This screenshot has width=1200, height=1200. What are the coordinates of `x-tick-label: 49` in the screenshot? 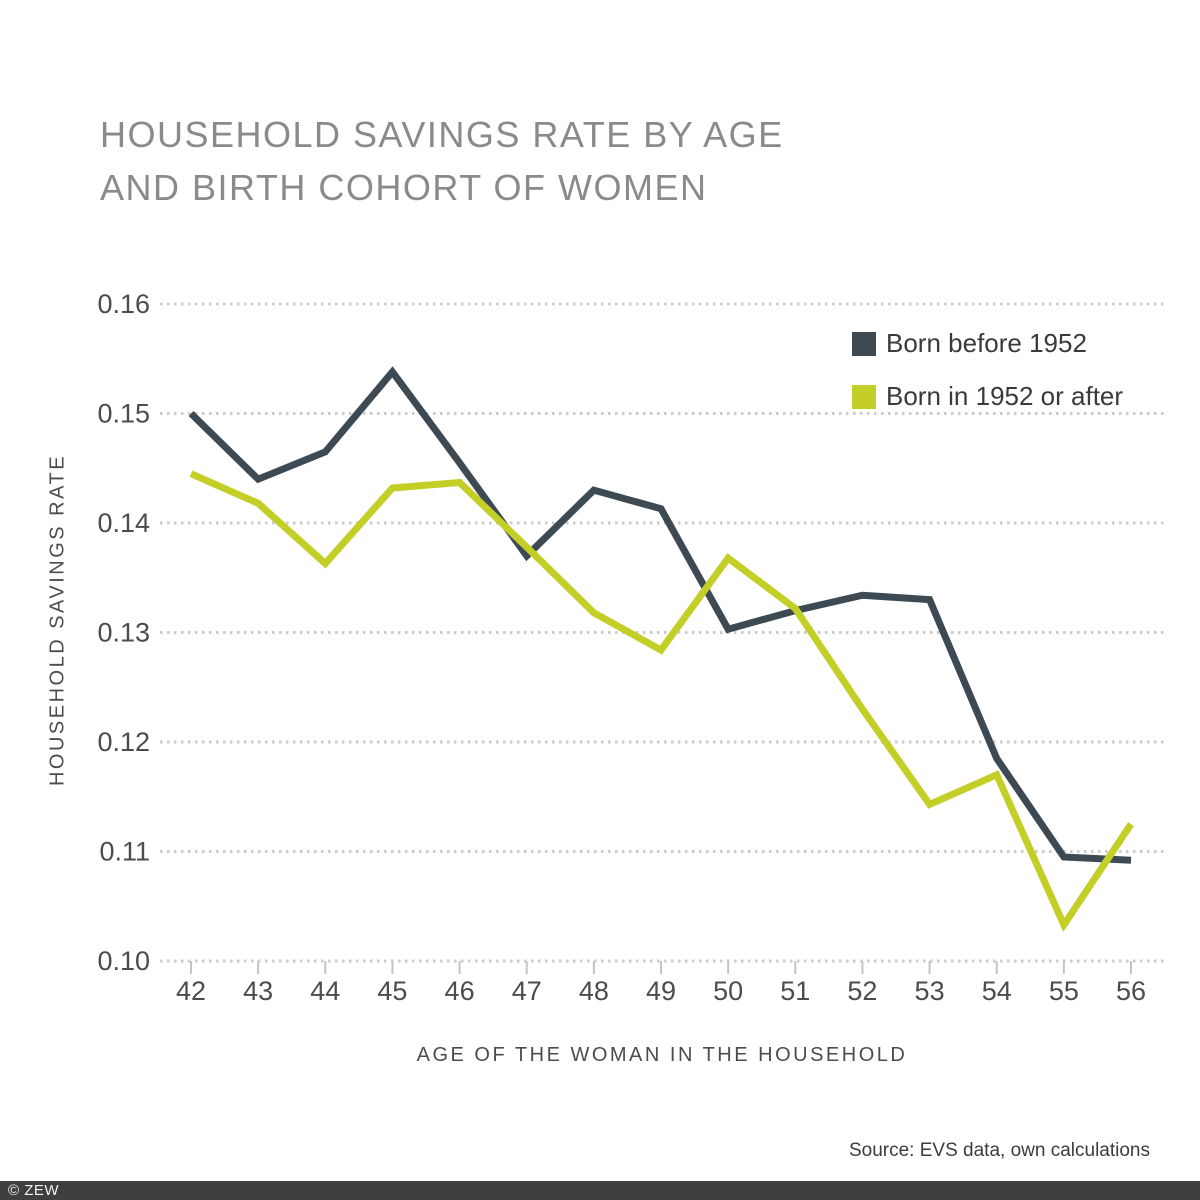 It's located at (661, 991).